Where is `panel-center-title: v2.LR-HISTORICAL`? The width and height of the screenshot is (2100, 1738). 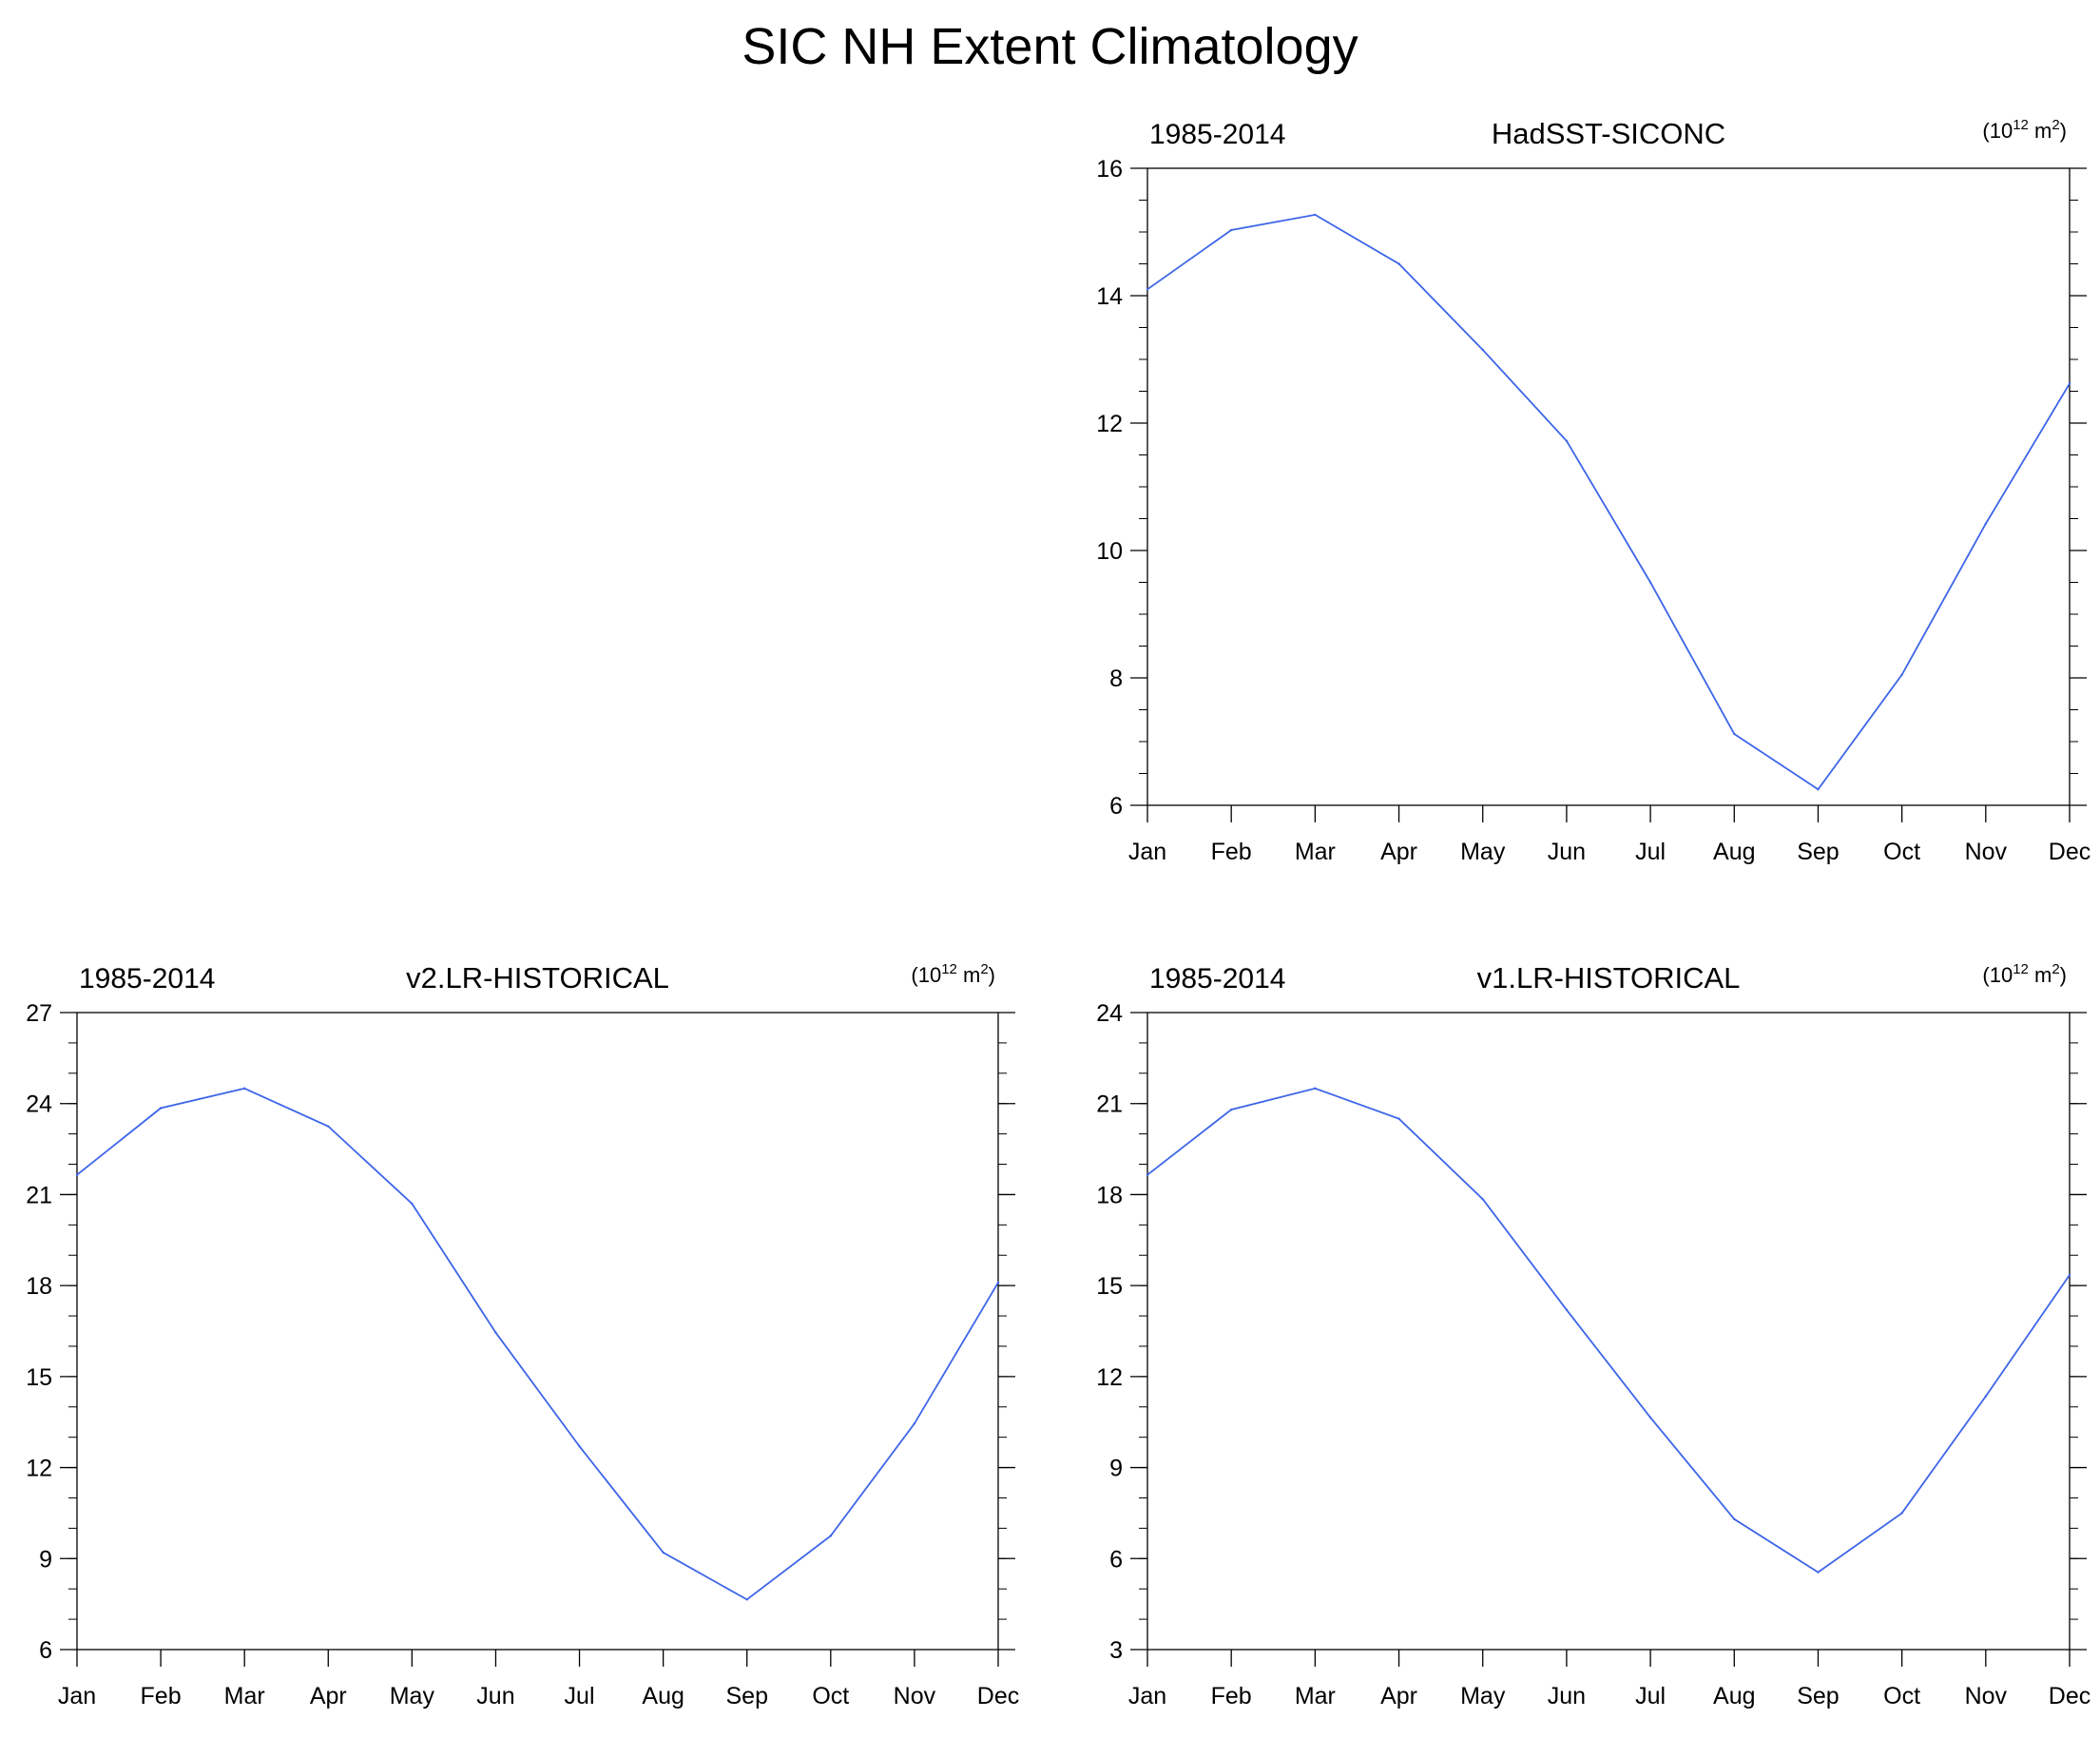 panel-center-title: v2.LR-HISTORICAL is located at coordinates (537, 978).